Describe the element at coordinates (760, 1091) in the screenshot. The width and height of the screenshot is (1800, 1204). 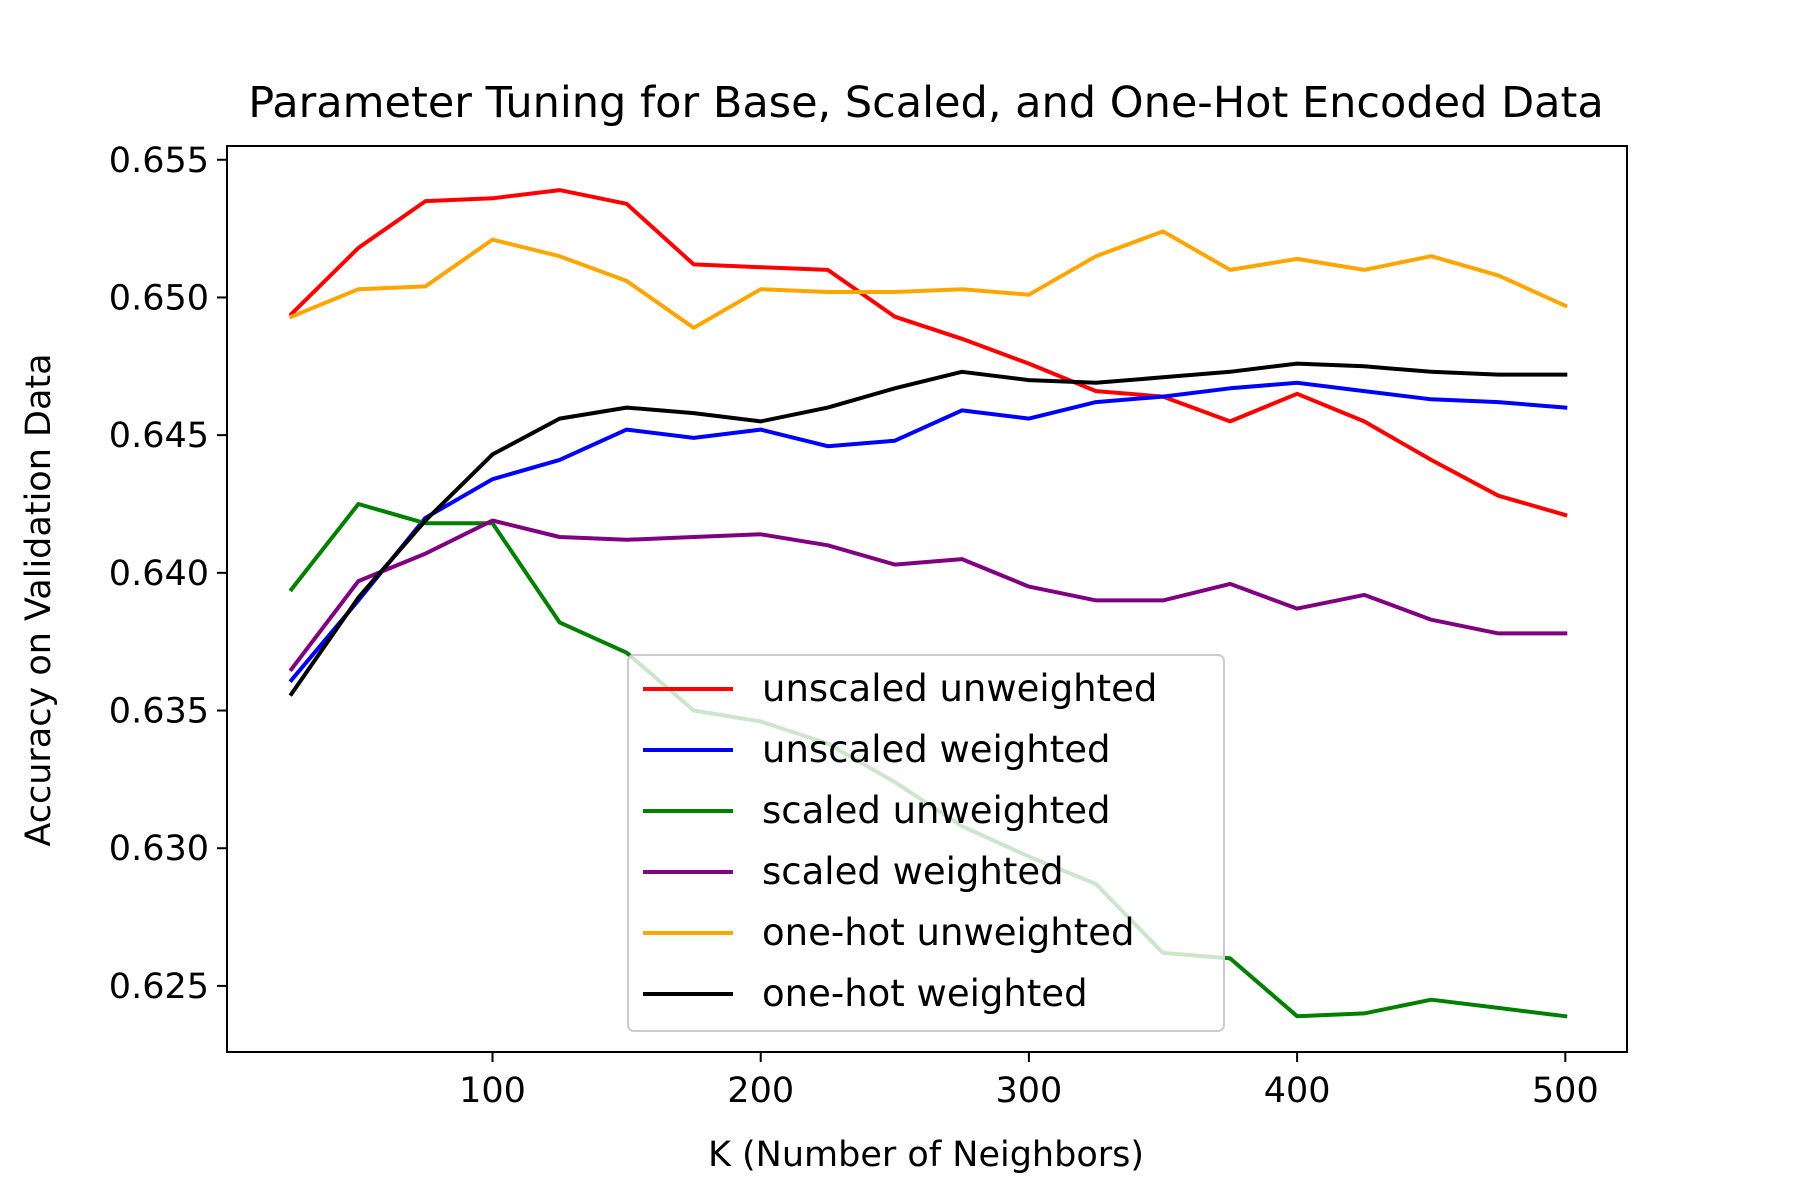
I see `x-tick-label: 200` at that location.